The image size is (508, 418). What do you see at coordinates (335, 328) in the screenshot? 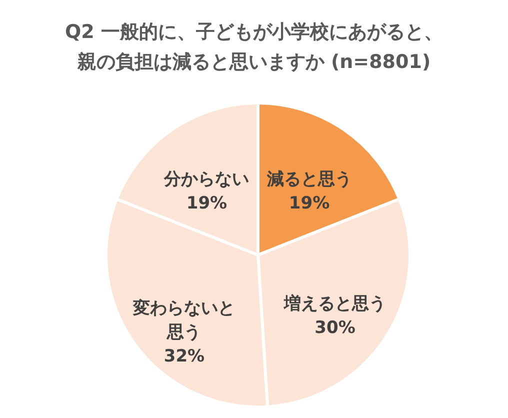
I see `data-label: 30%` at bounding box center [335, 328].